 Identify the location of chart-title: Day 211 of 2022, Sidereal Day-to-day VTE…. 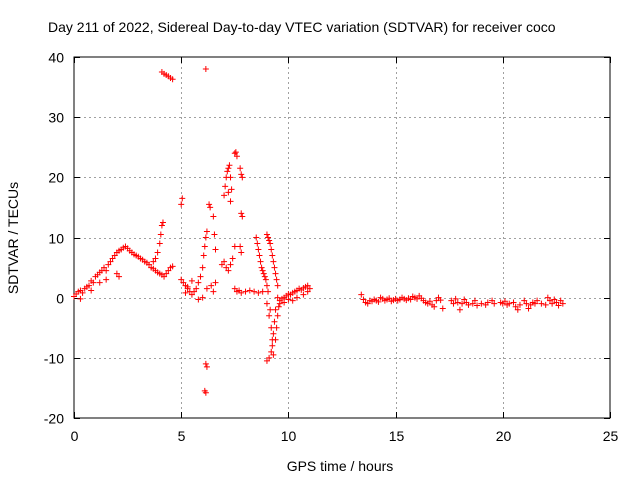
(302, 27).